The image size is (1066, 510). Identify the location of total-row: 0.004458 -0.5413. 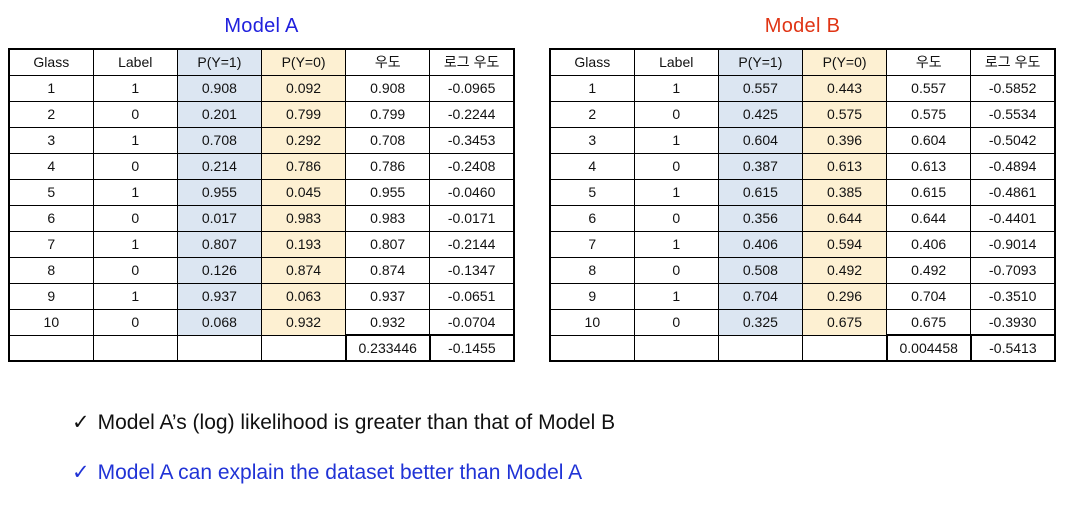
(803, 348).